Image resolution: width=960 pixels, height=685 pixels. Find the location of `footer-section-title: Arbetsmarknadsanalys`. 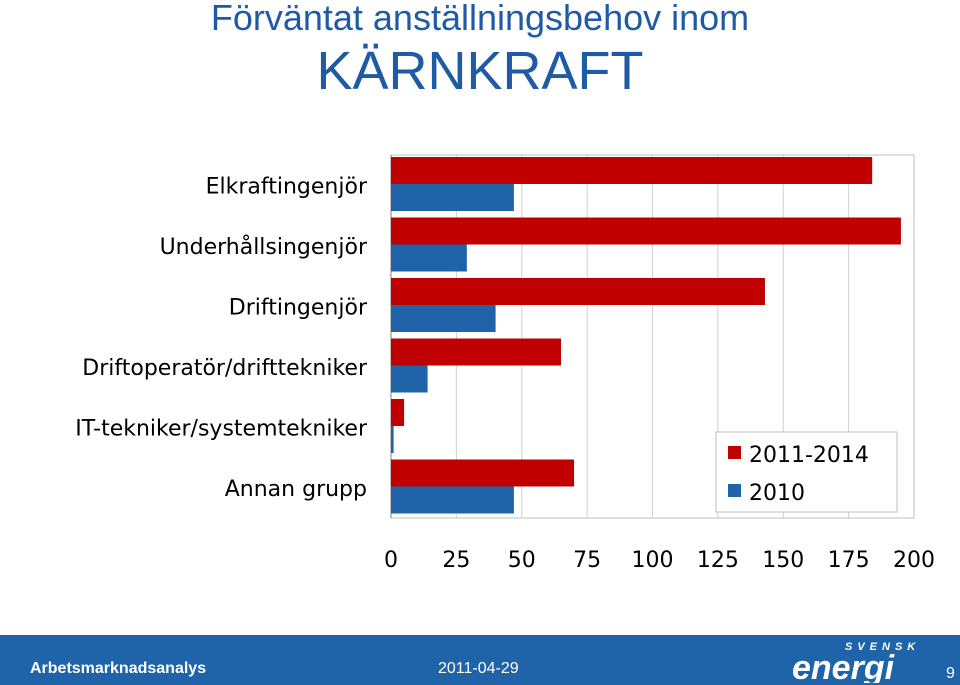

footer-section-title: Arbetsmarknadsanalys is located at coordinates (118, 668).